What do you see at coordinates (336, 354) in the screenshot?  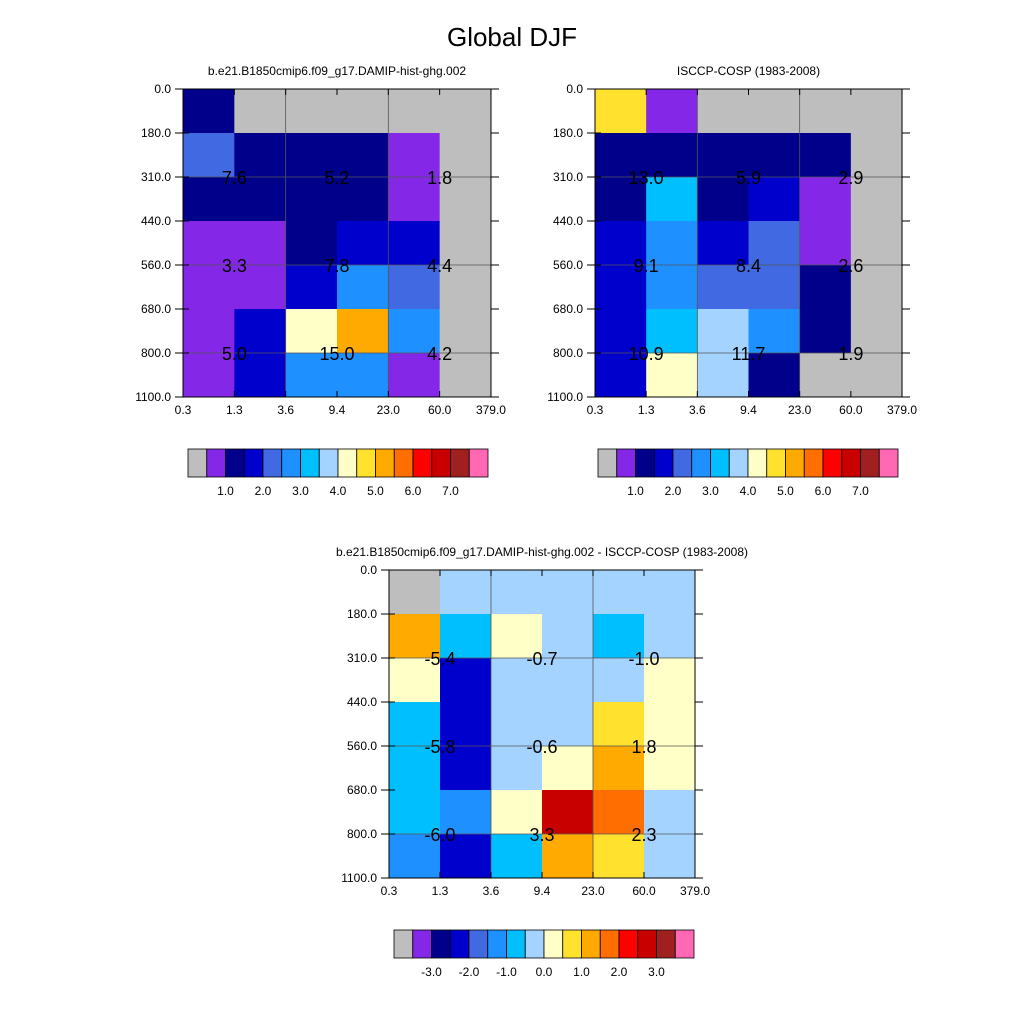 I see `cell-value-label: 15.0` at bounding box center [336, 354].